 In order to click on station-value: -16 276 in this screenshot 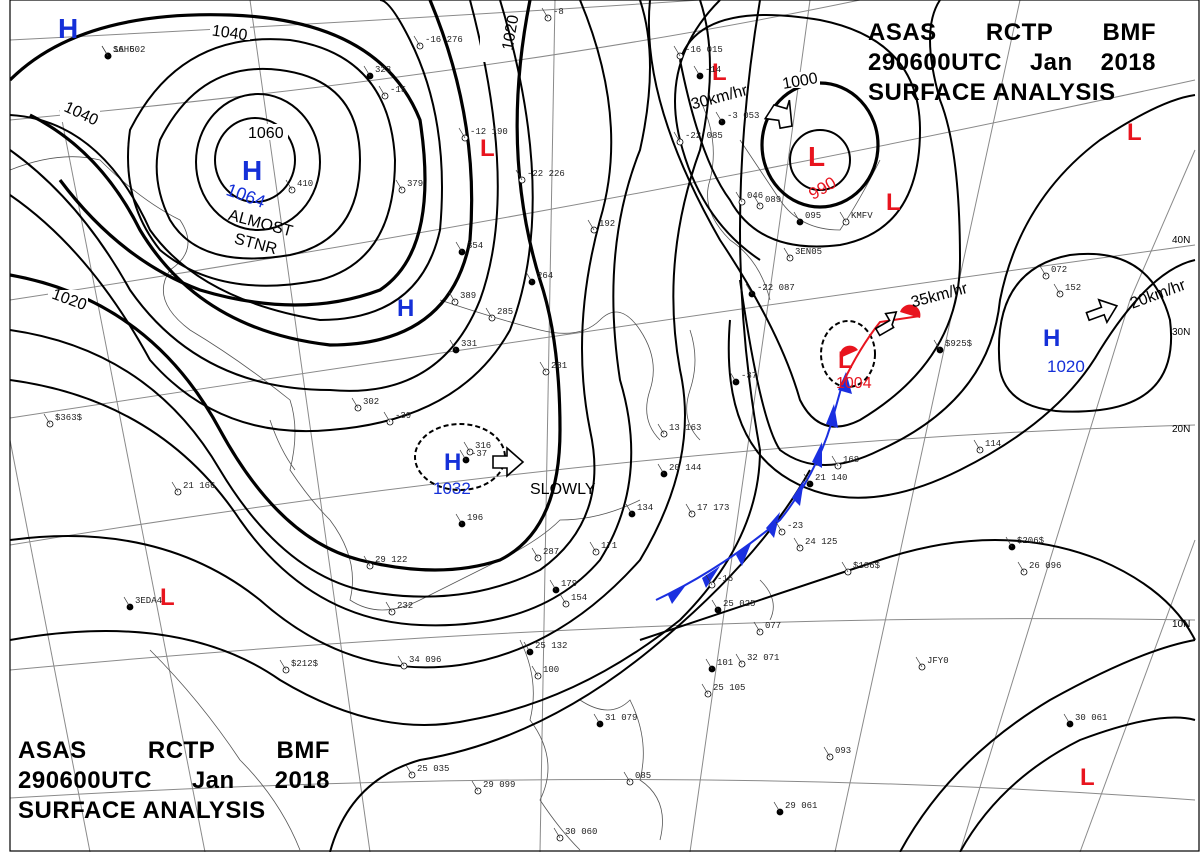, I will do `click(444, 40)`.